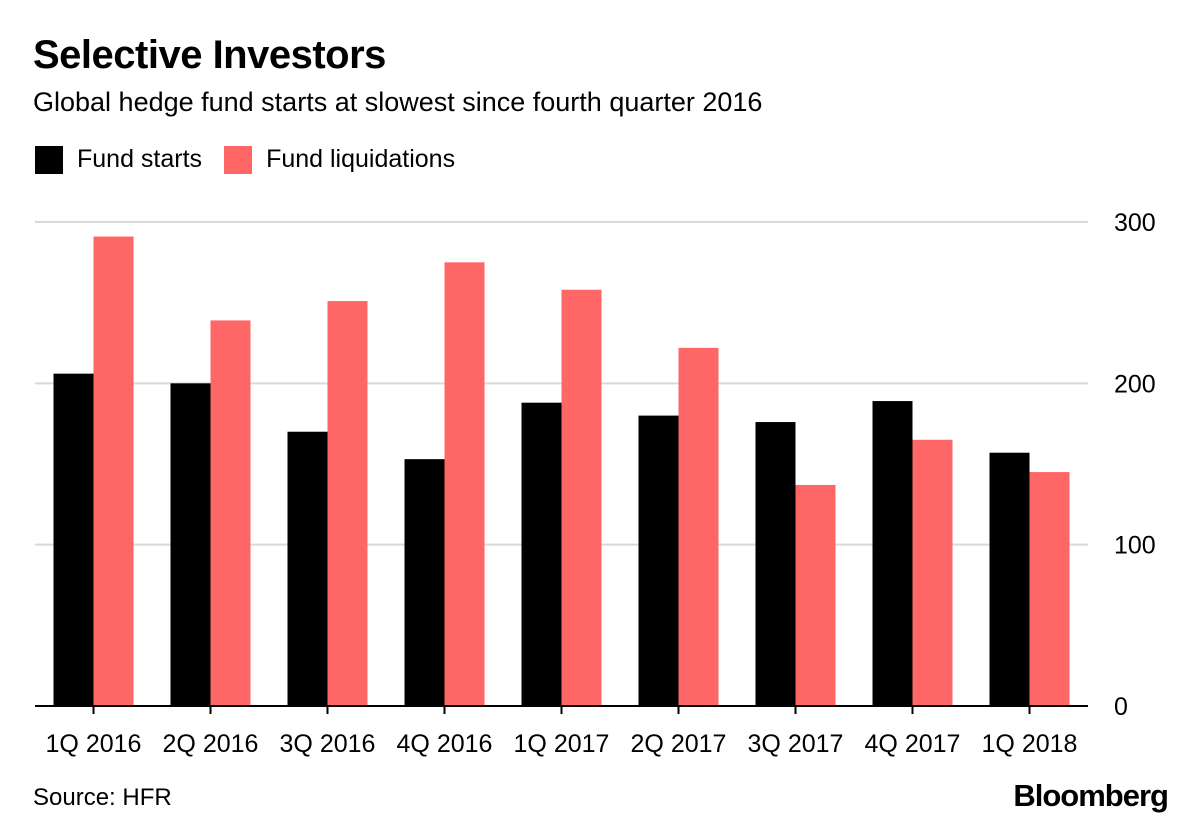  Describe the element at coordinates (49, 159) in the screenshot. I see `legend-swatch-fund-starts` at that location.